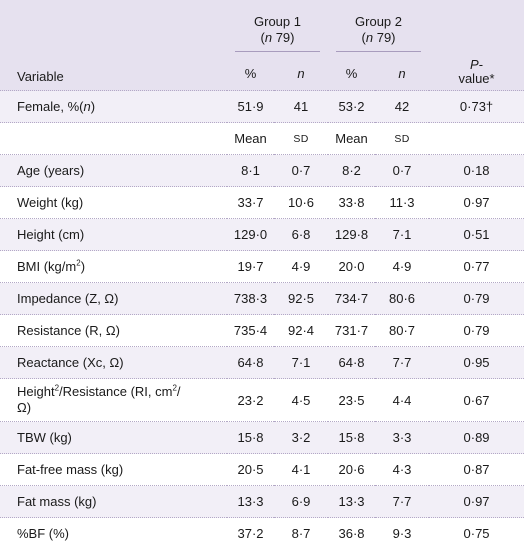 The width and height of the screenshot is (524, 549). What do you see at coordinates (402, 139) in the screenshot?
I see `g2-sd-header: SD` at bounding box center [402, 139].